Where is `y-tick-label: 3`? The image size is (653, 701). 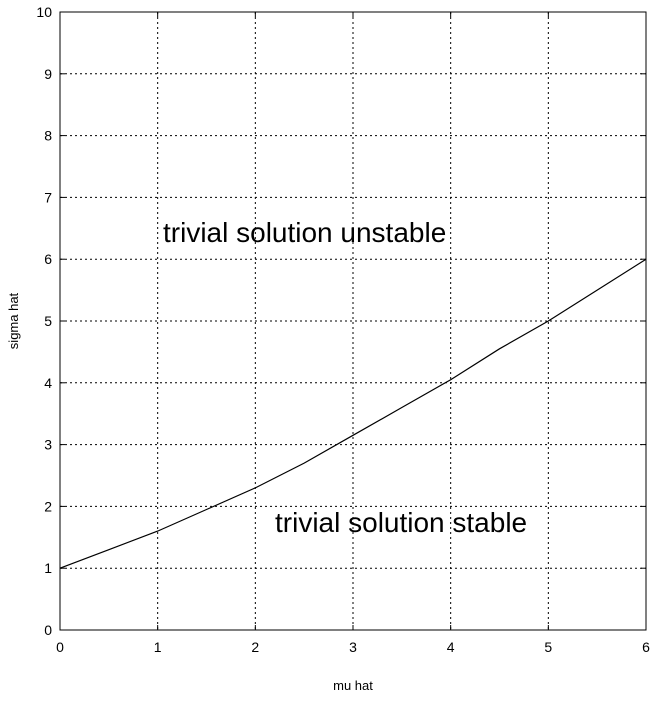
y-tick-label: 3 is located at coordinates (48, 445).